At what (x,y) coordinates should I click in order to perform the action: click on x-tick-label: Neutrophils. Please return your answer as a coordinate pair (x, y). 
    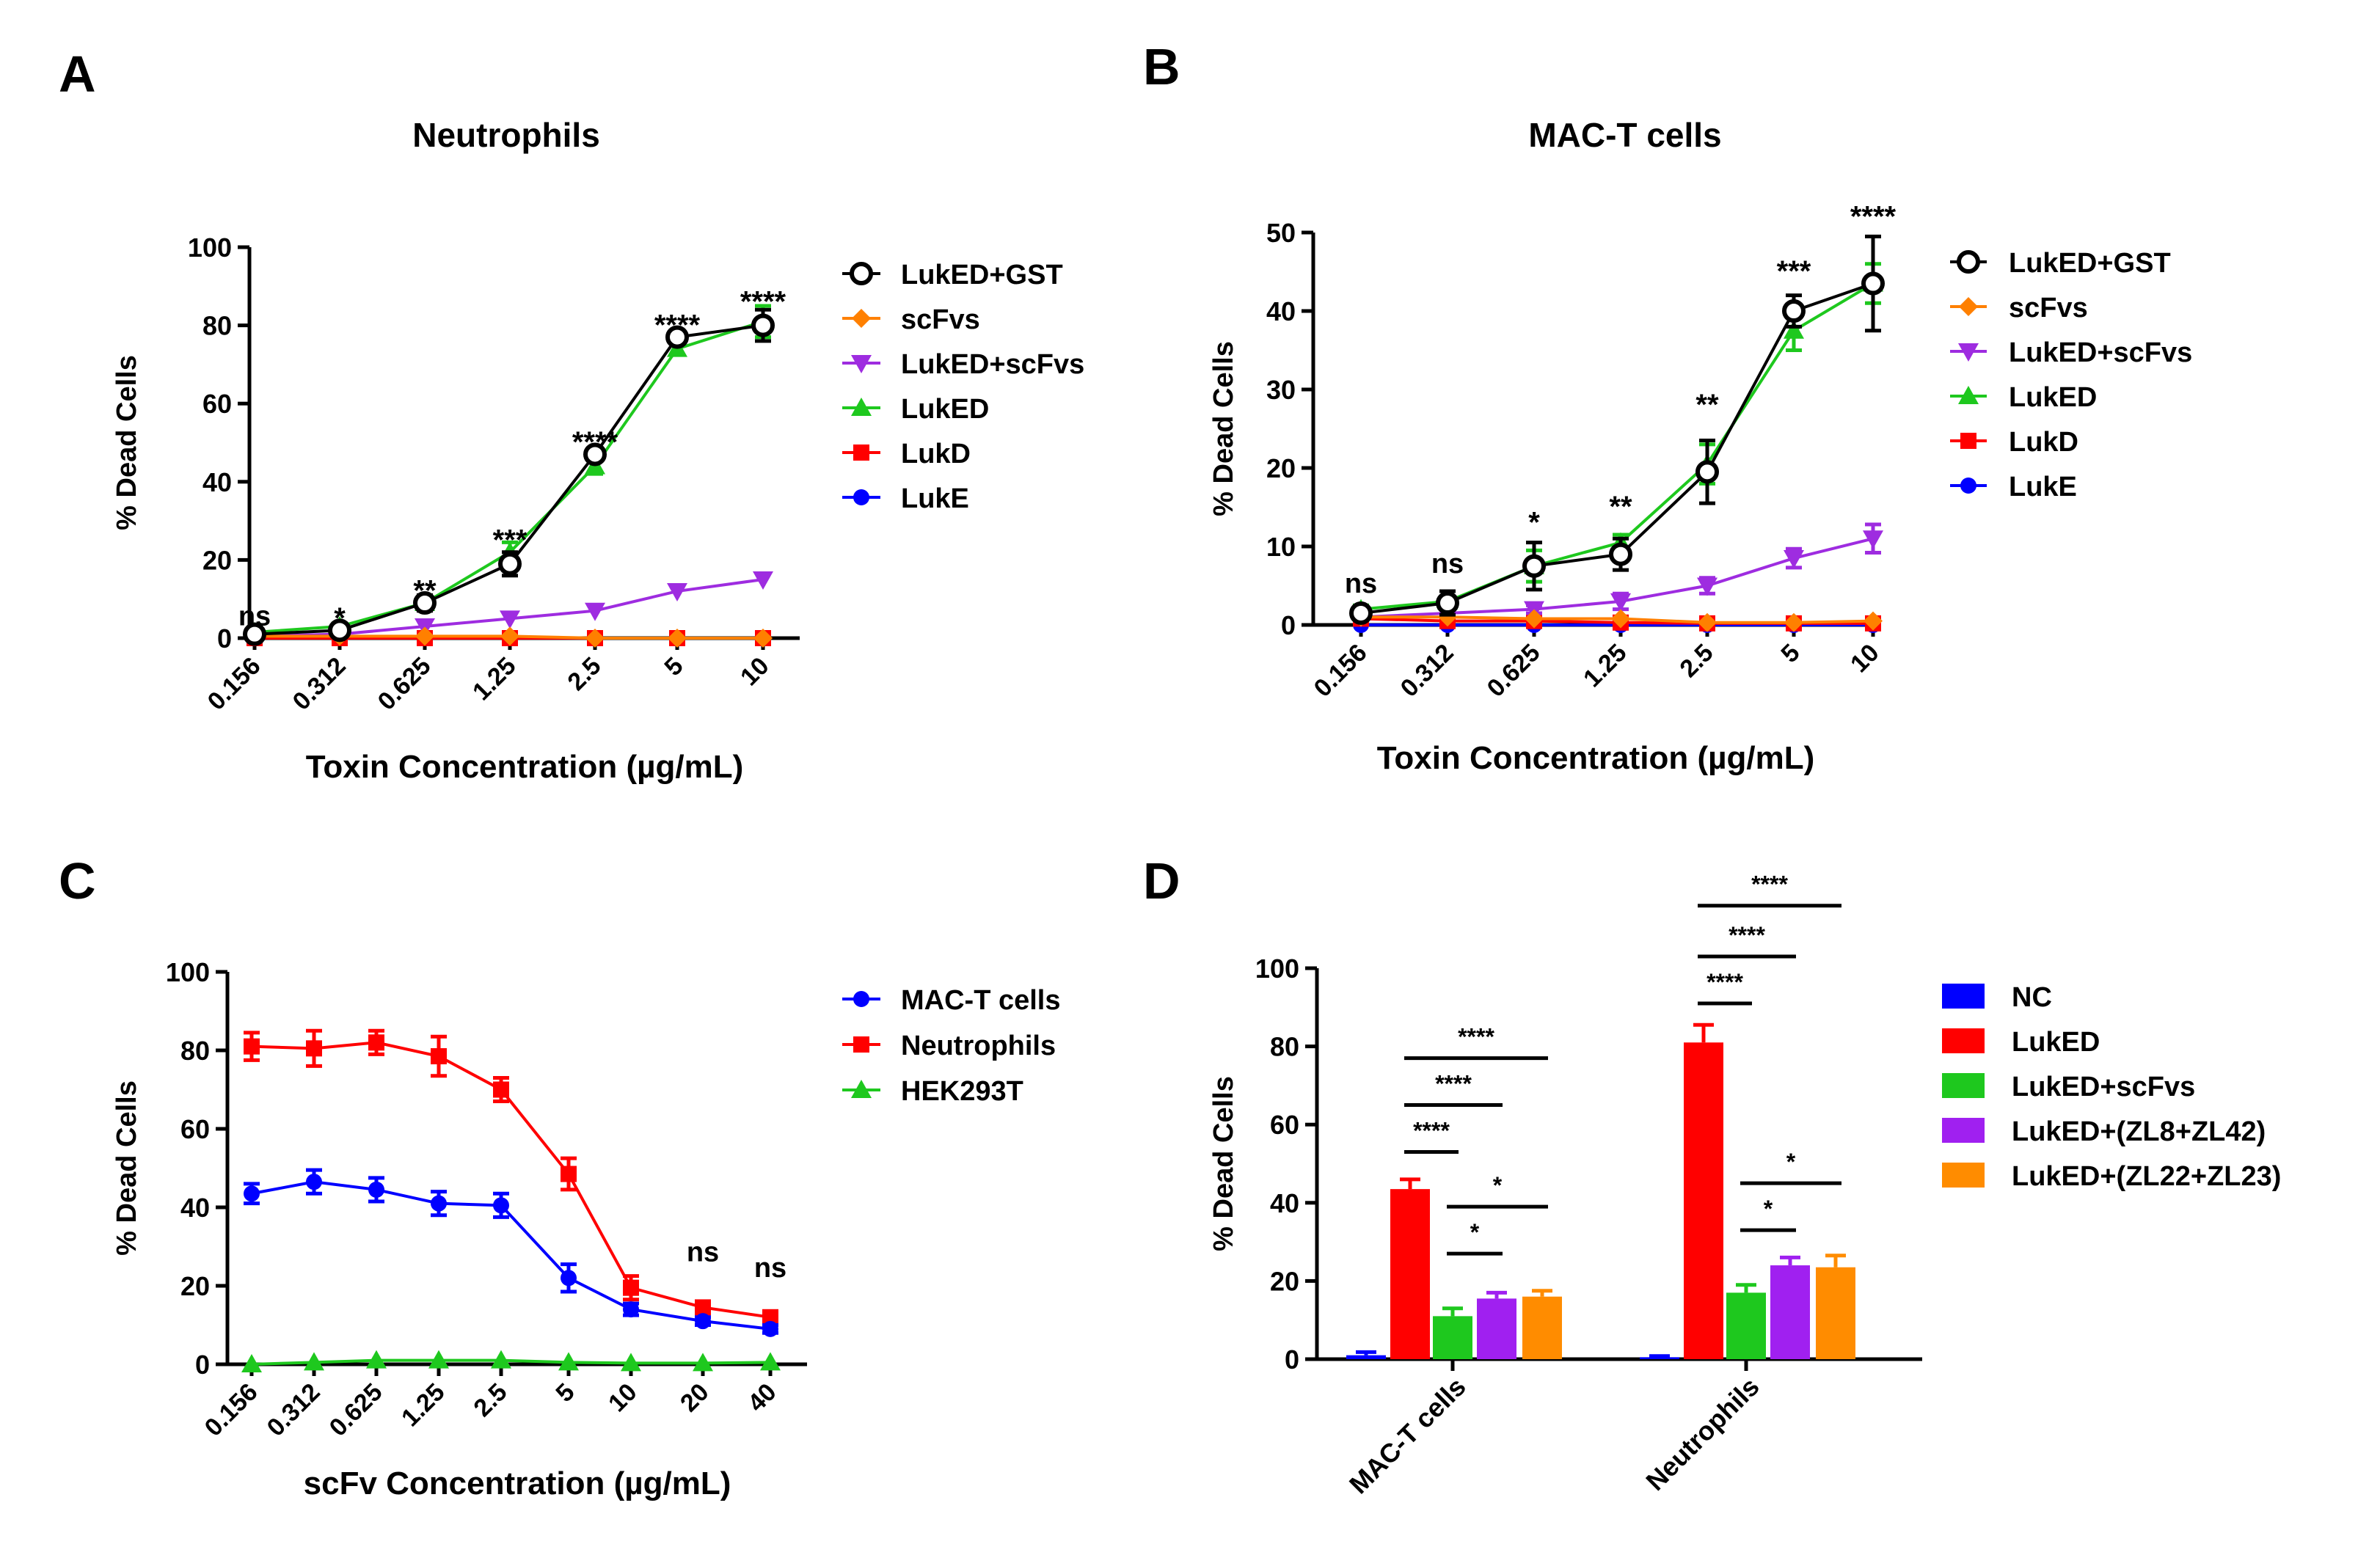
    Looking at the image, I should click on (1702, 1434).